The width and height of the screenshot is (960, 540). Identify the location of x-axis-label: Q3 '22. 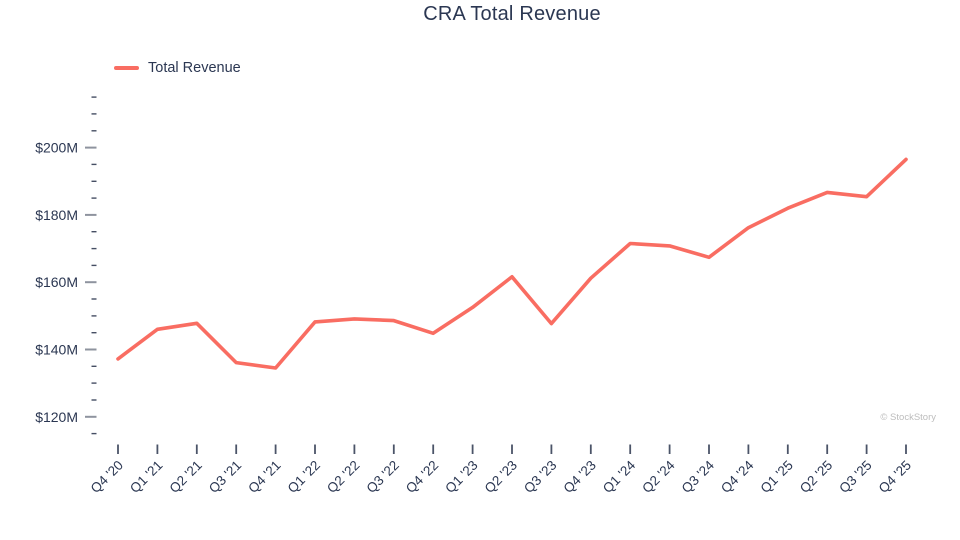
(382, 477).